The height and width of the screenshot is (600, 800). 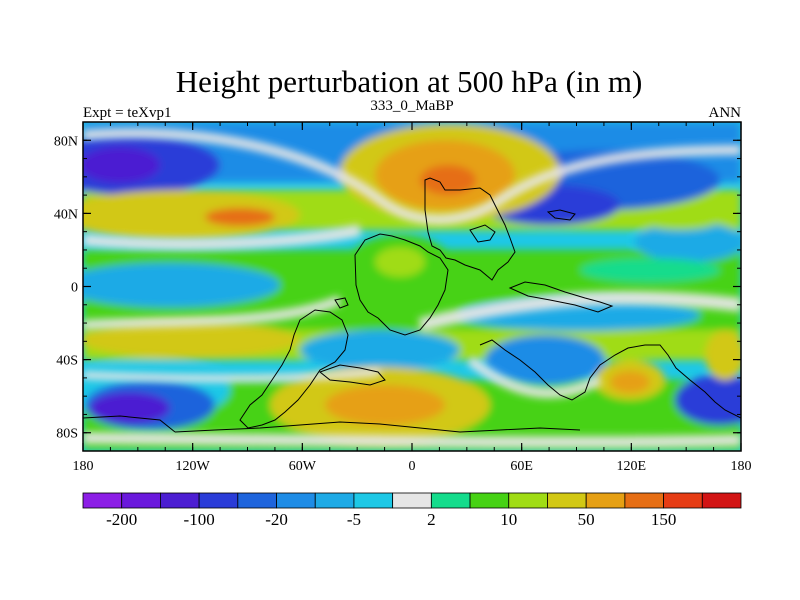 I want to click on colorbar-tick-label: 2, so click(x=431, y=519).